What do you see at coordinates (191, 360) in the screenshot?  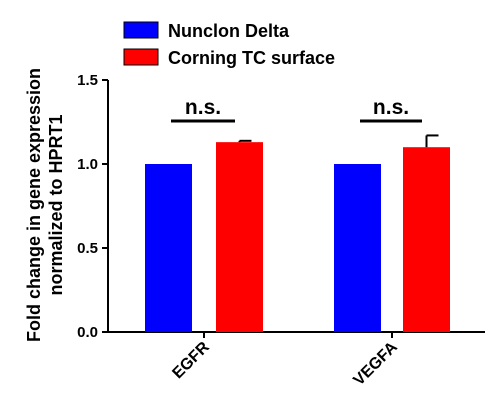 I see `x-tick-label-egfr: EGFR` at bounding box center [191, 360].